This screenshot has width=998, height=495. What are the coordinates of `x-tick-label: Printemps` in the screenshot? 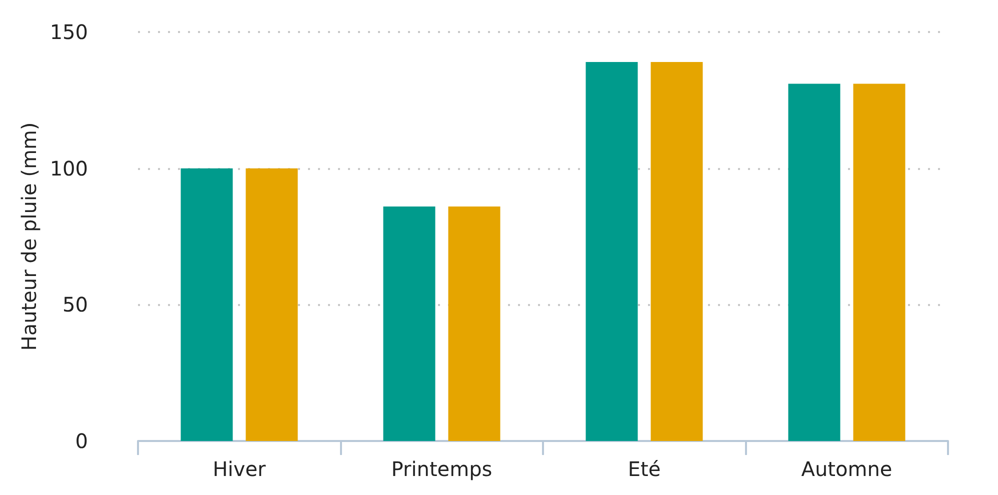 It's located at (441, 469).